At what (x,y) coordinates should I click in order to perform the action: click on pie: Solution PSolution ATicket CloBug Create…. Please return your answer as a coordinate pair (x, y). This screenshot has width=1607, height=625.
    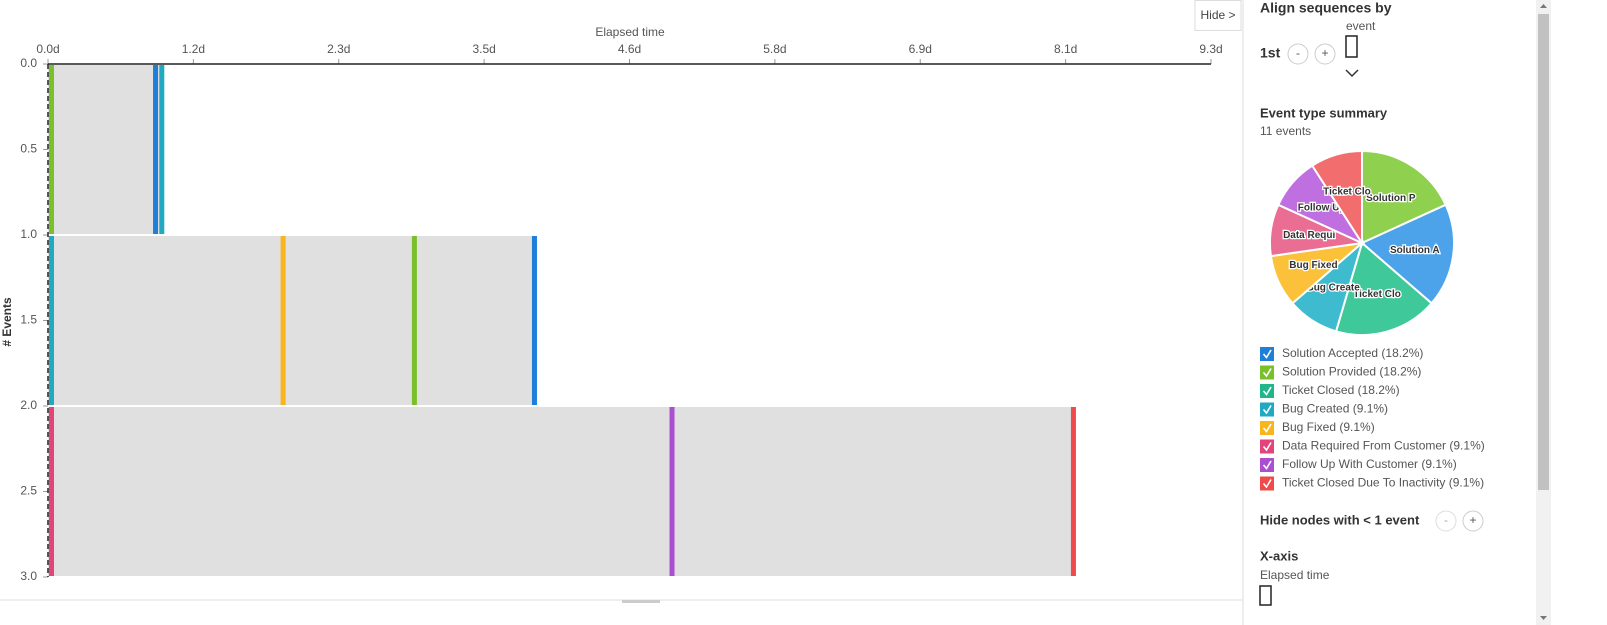
    Looking at the image, I should click on (1362, 243).